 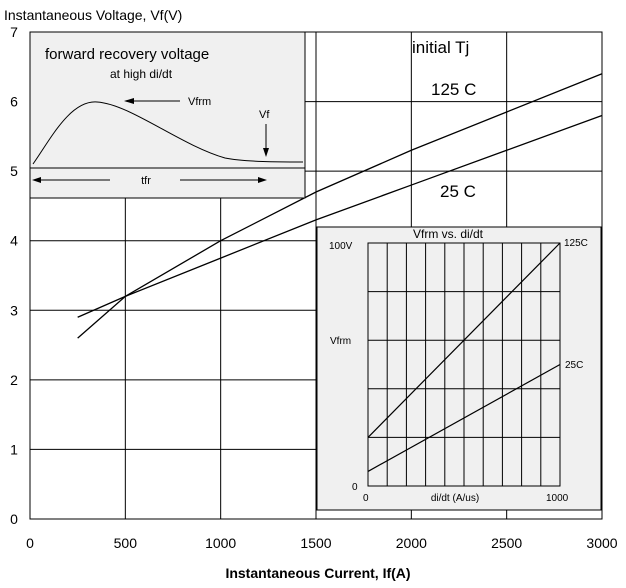 I want to click on y-tick-label: 6, so click(x=14, y=102).